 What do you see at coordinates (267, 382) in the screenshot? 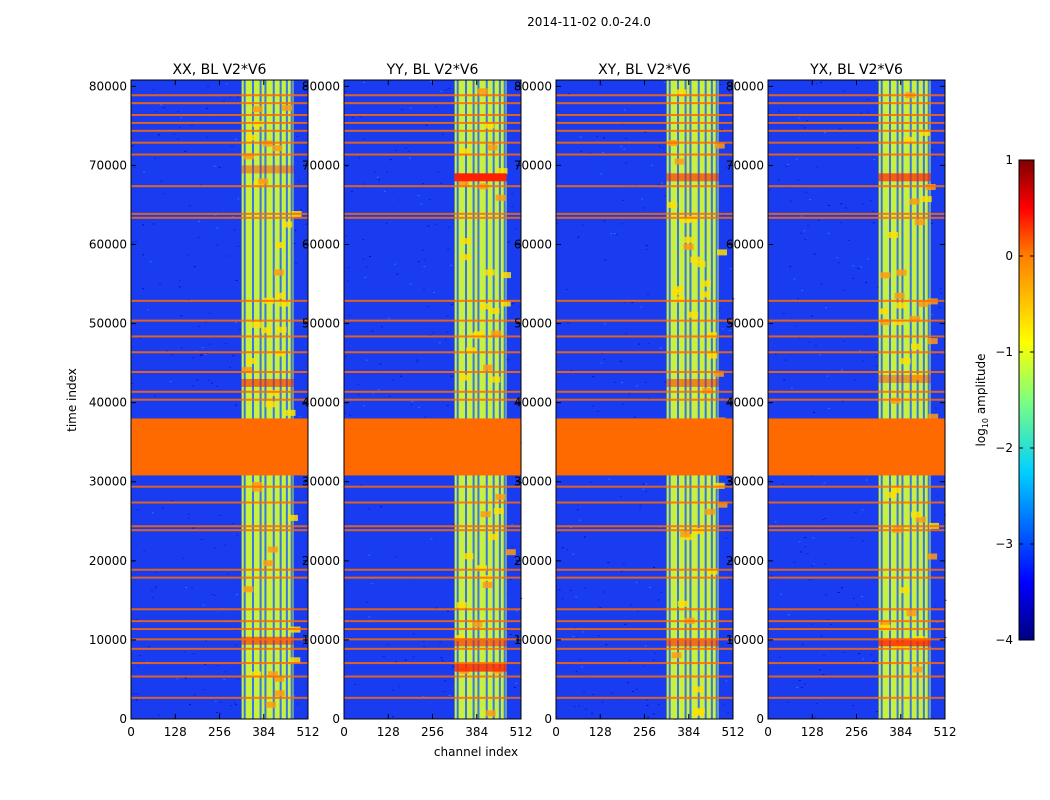
I see `band-red-hotspot` at bounding box center [267, 382].